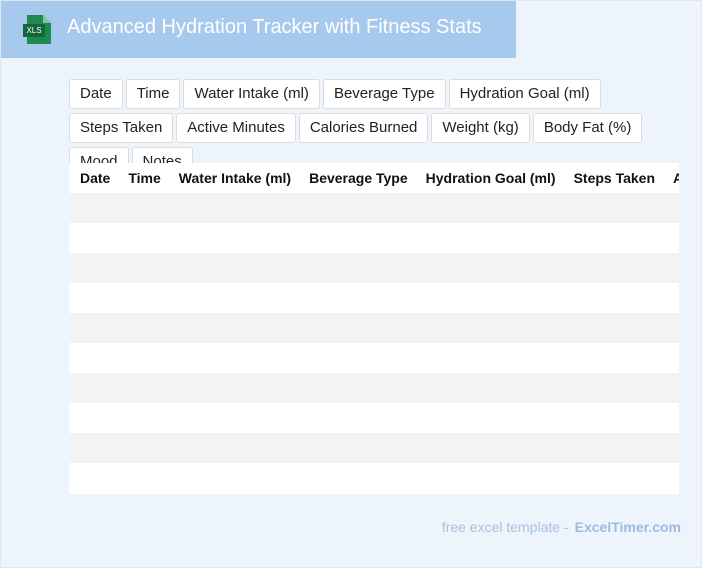 The height and width of the screenshot is (568, 702). Describe the element at coordinates (236, 128) in the screenshot. I see `field-chip: Active Minutes` at that location.